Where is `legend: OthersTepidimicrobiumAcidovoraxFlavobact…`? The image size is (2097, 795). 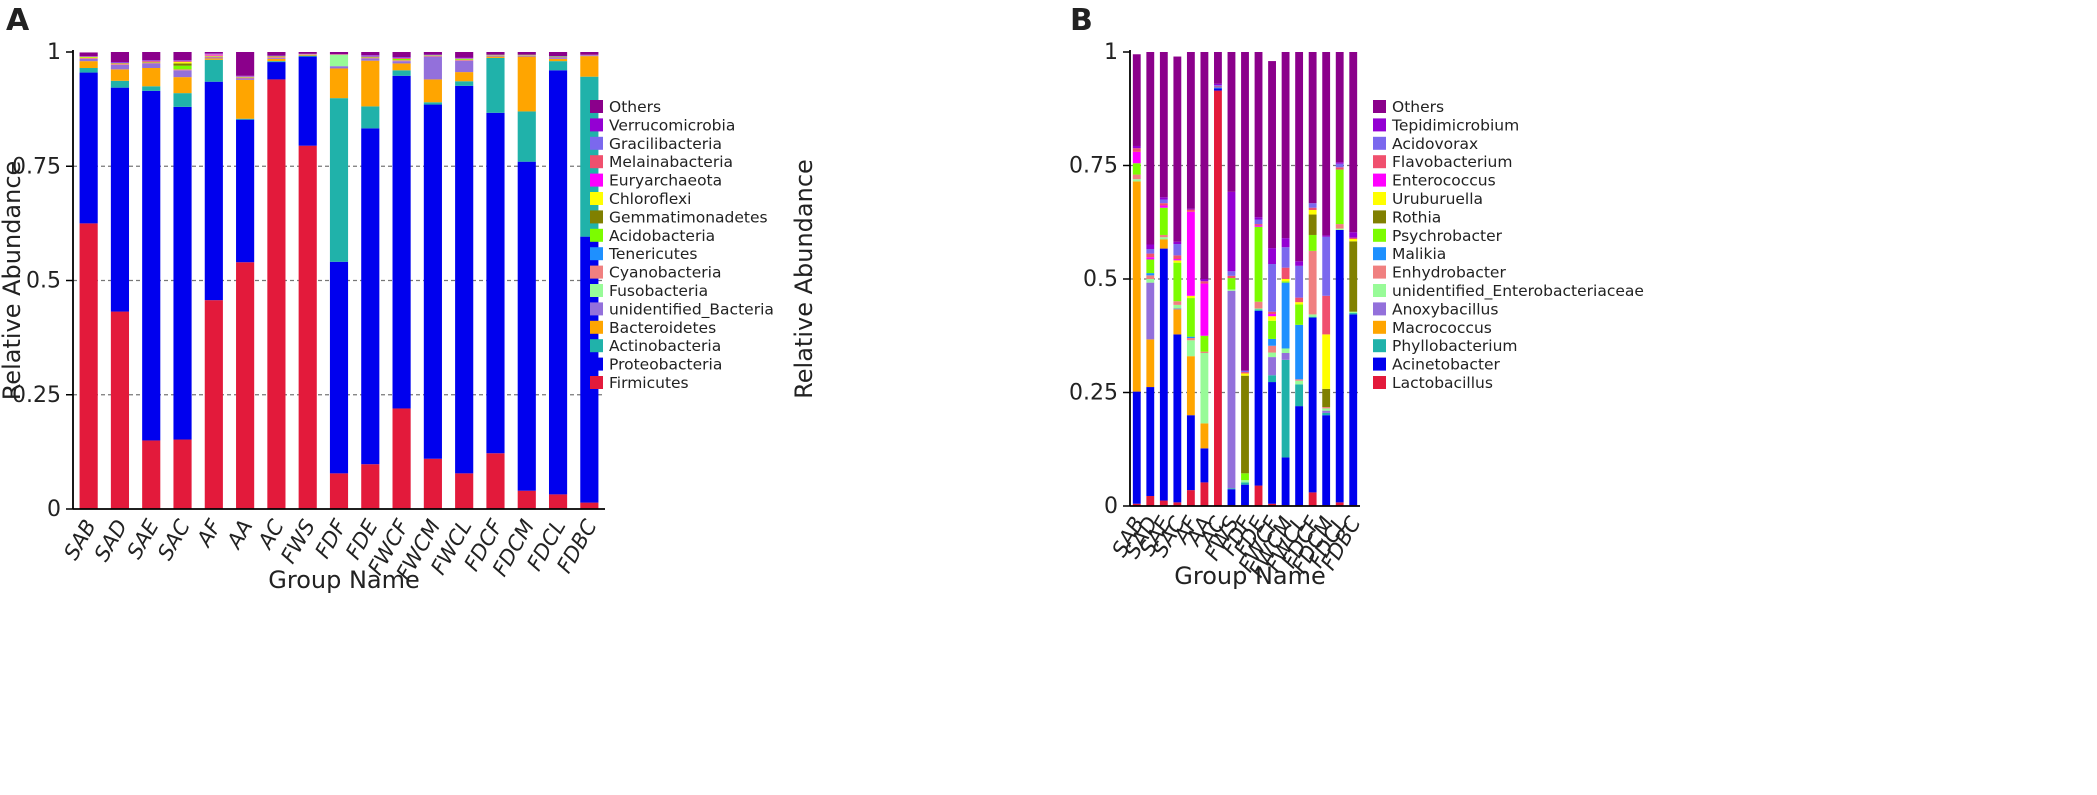
legend: OthersTepidimicrobiumAcidovoraxFlavobact… is located at coordinates (1508, 245).